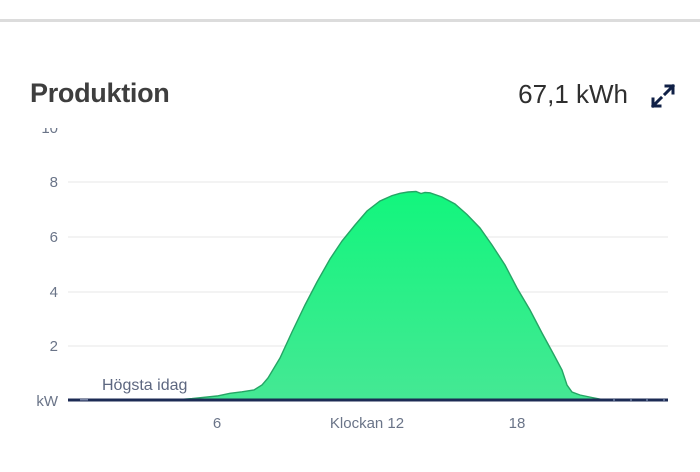 This screenshot has width=700, height=472. I want to click on expand-arrows-icon, so click(663, 96).